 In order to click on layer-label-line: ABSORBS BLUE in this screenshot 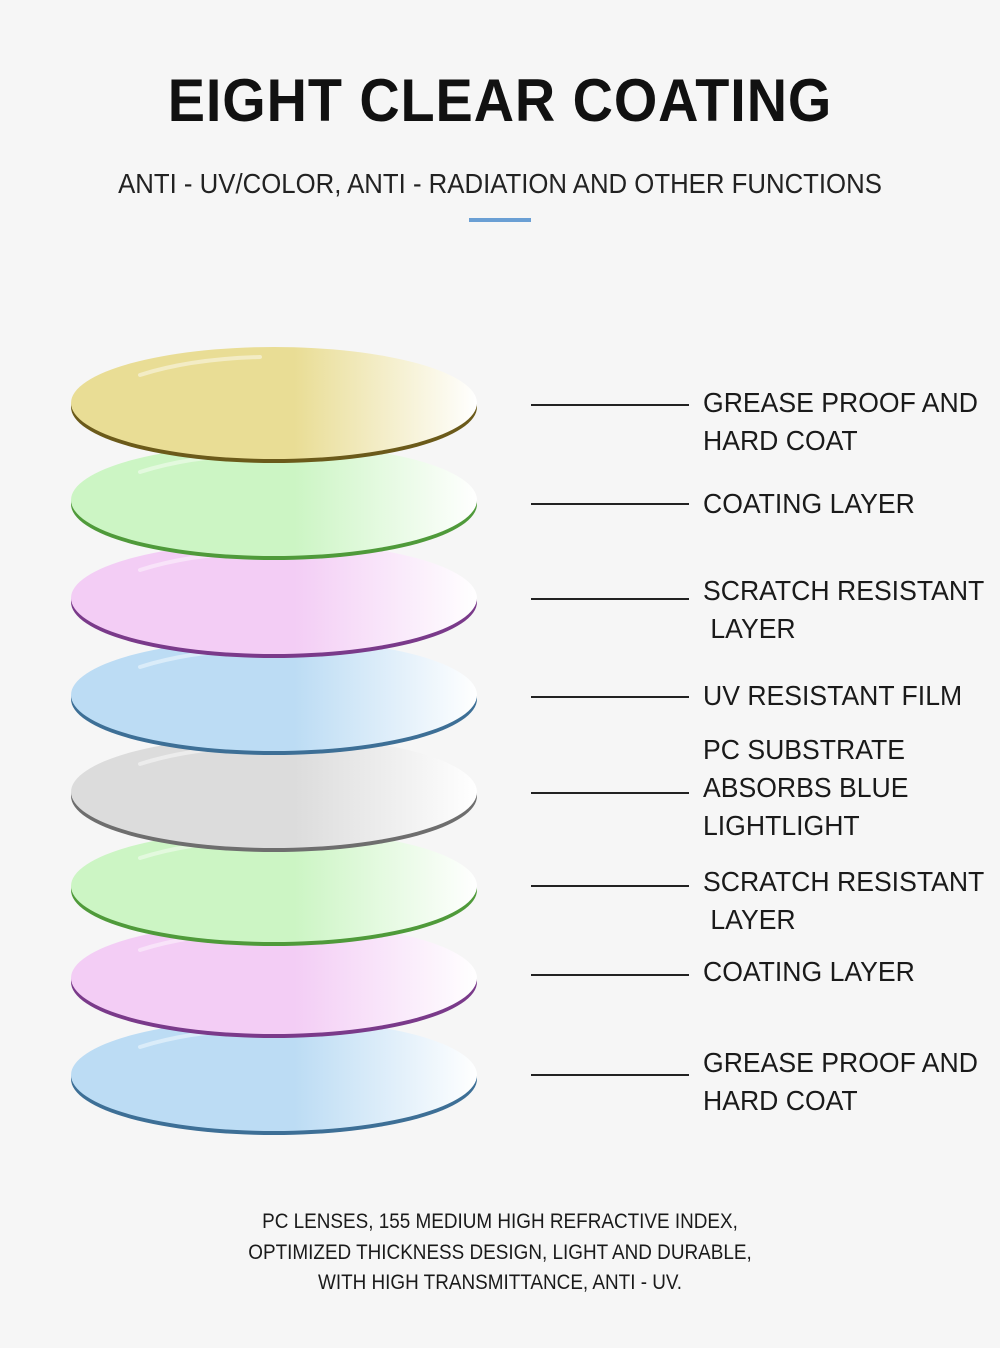, I will do `click(806, 787)`.